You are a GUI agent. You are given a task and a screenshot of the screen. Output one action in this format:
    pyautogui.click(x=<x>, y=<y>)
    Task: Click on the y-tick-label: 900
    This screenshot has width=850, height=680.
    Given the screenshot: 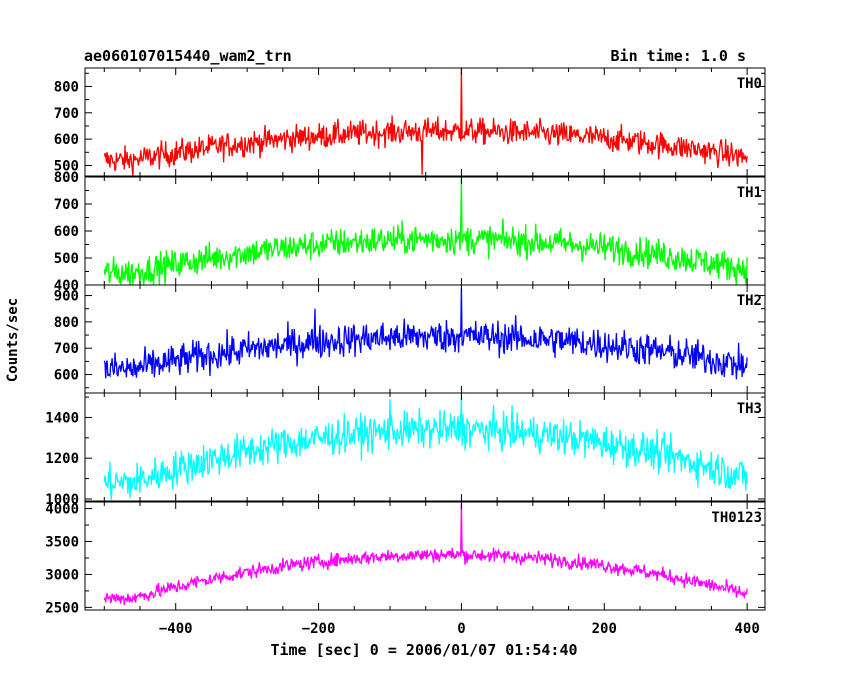 What is the action you would take?
    pyautogui.click(x=66, y=297)
    